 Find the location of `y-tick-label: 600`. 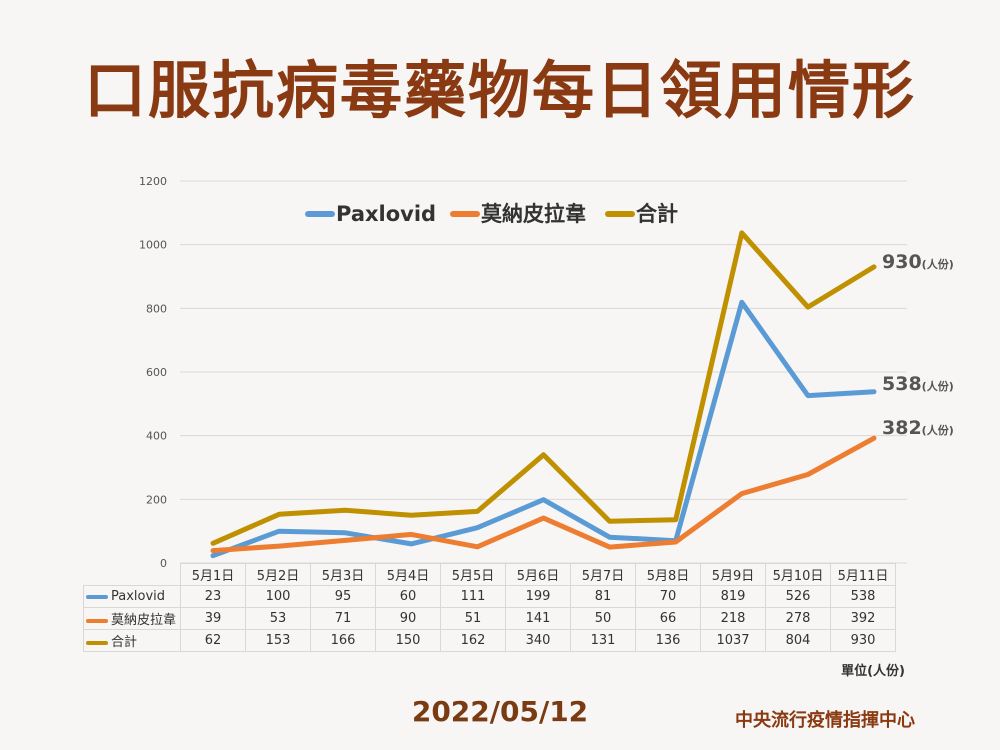

y-tick-label: 600 is located at coordinates (156, 372).